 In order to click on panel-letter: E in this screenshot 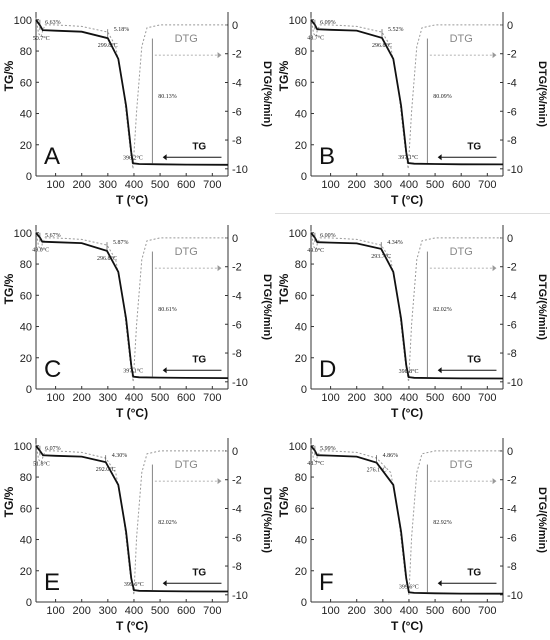, I will do `click(52, 582)`.